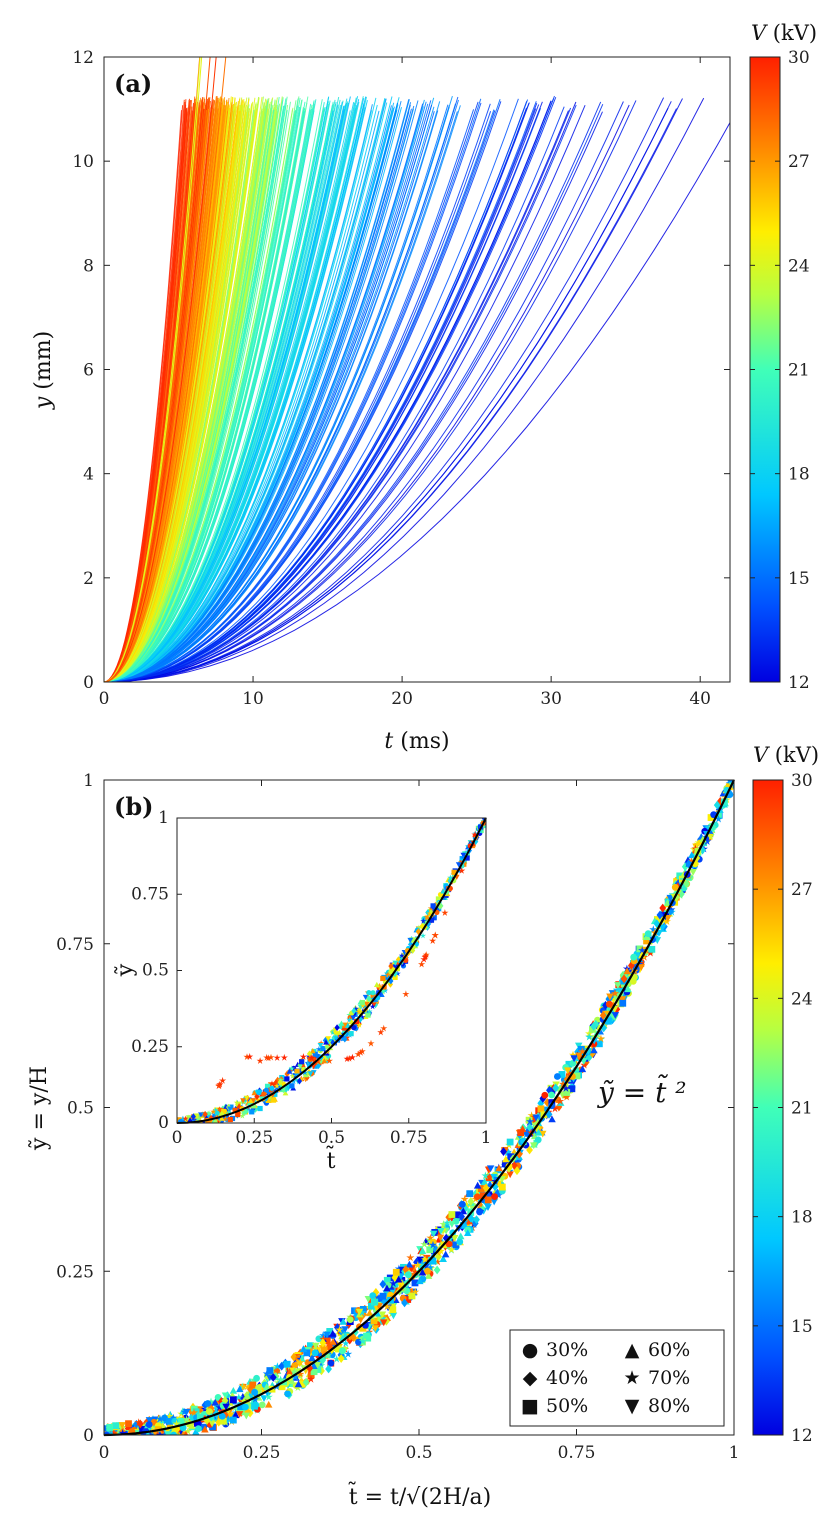 The height and width of the screenshot is (1522, 830). What do you see at coordinates (150, 1047) in the screenshot?
I see `inset-y-tick-label: 0.25` at bounding box center [150, 1047].